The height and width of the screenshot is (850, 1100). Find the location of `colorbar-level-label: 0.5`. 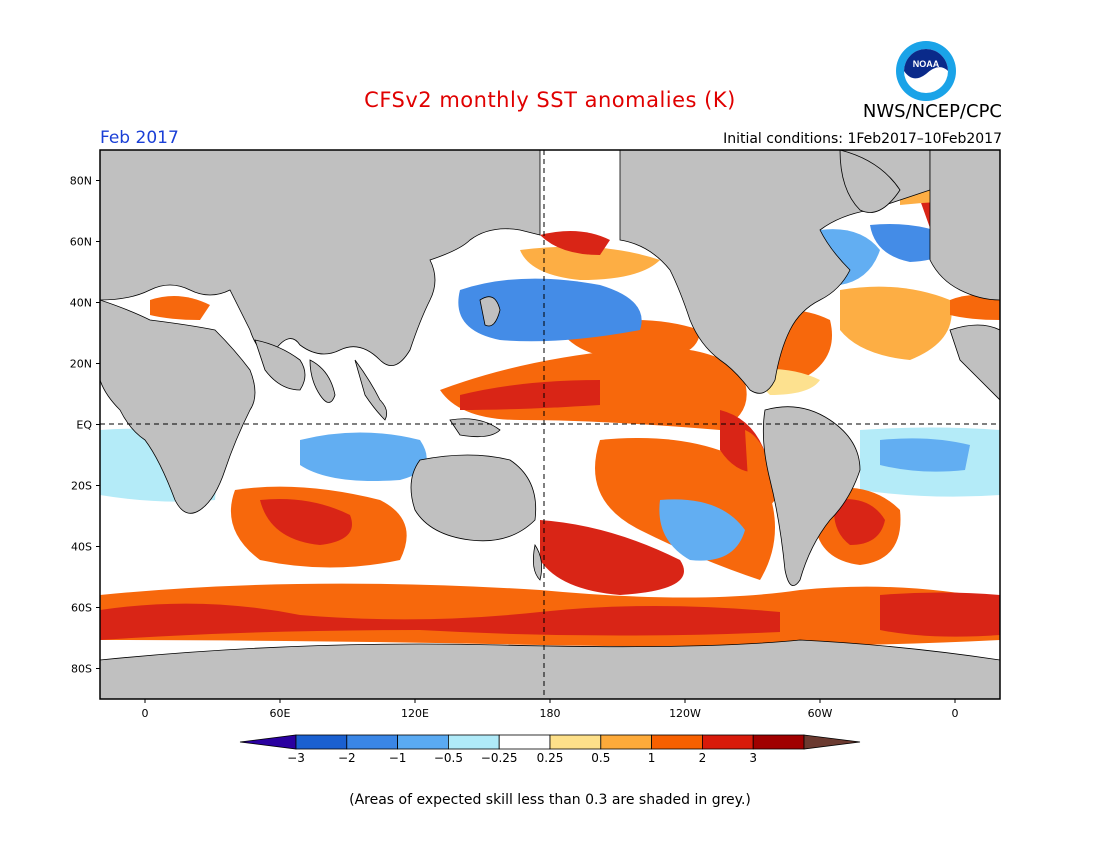

colorbar-level-label: 0.5 is located at coordinates (600, 758).